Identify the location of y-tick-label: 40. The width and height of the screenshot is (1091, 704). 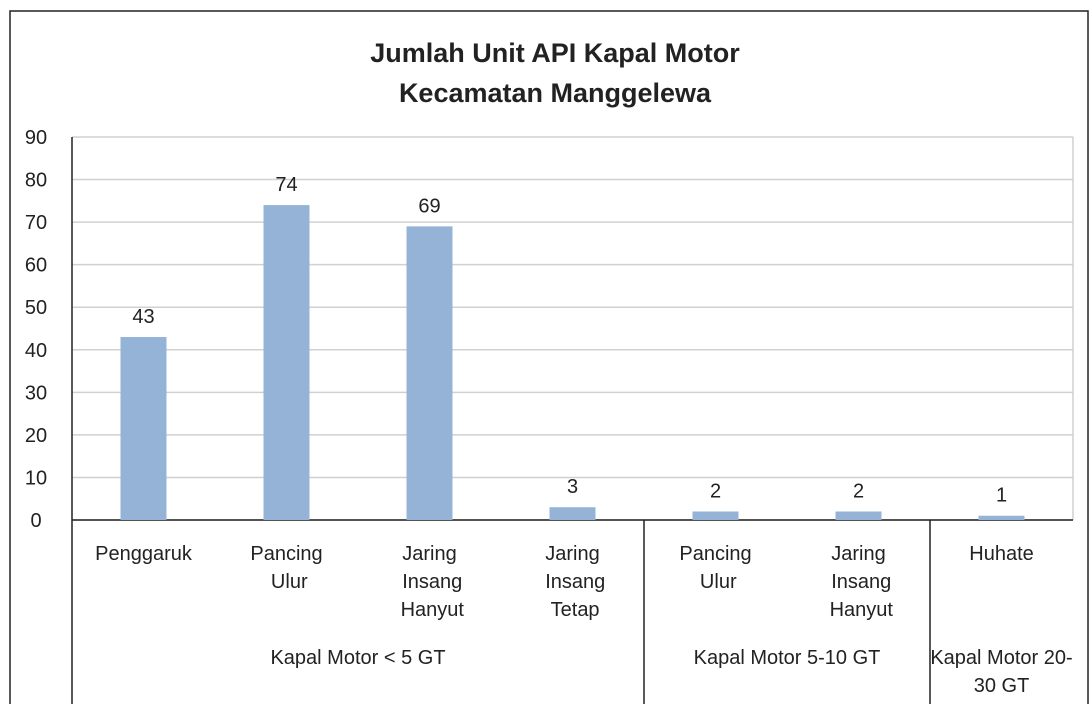
(36, 351).